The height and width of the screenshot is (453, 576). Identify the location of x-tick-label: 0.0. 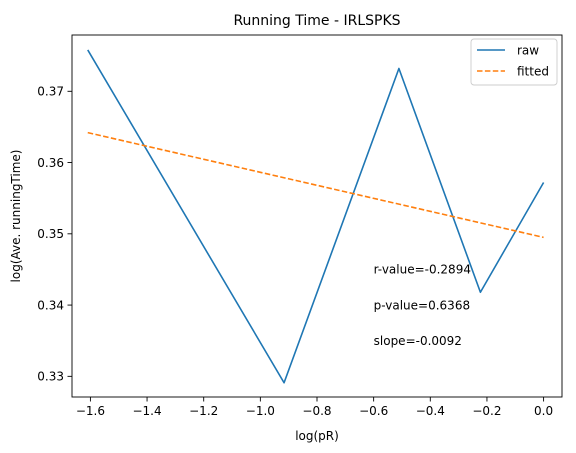
(543, 411).